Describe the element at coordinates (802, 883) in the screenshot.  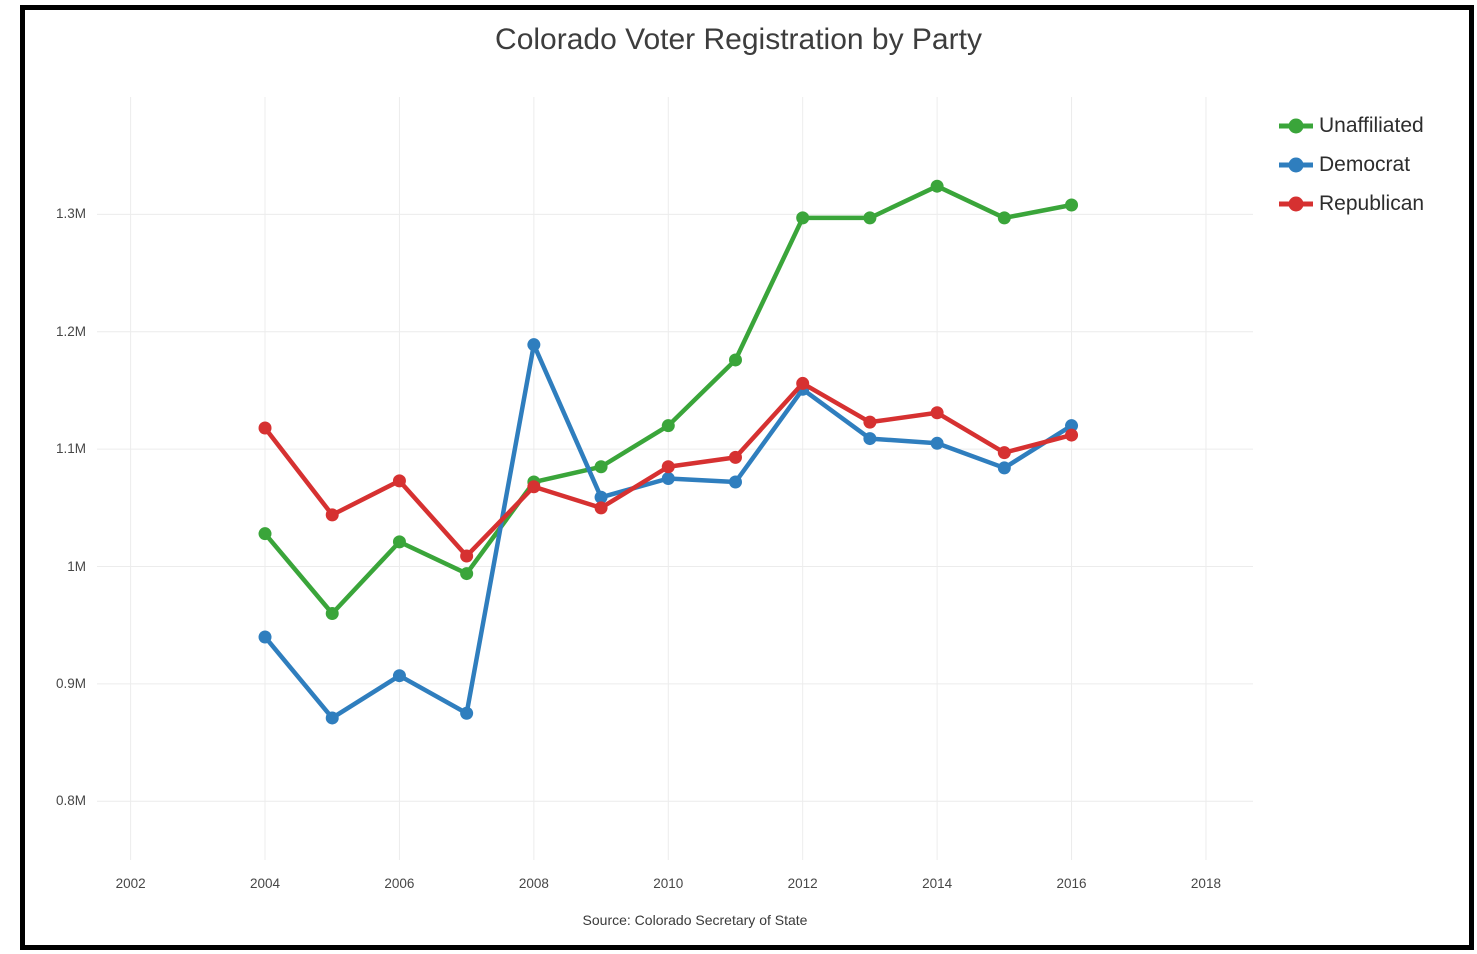
I see `x-tick-label-2012: 2012` at that location.